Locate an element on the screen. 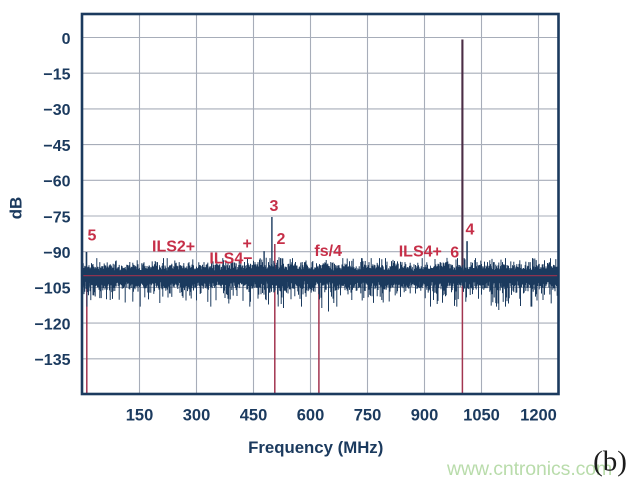 The width and height of the screenshot is (632, 484). svg-text: 1050 is located at coordinates (481, 416).